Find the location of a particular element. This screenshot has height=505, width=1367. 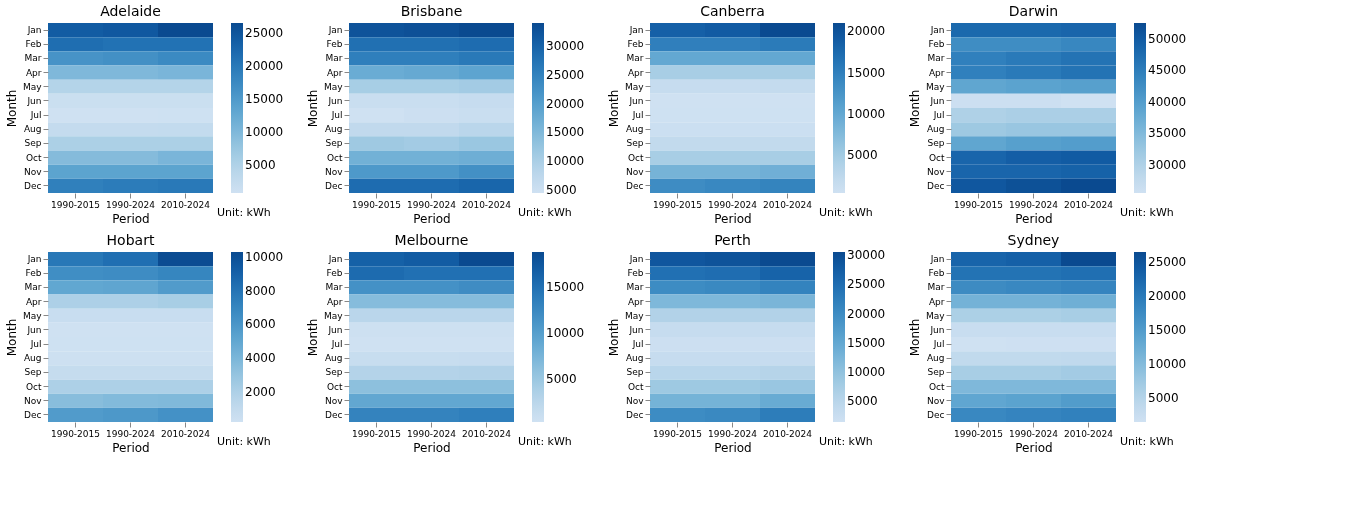

color-bar-label: 35000 is located at coordinates (1167, 133).